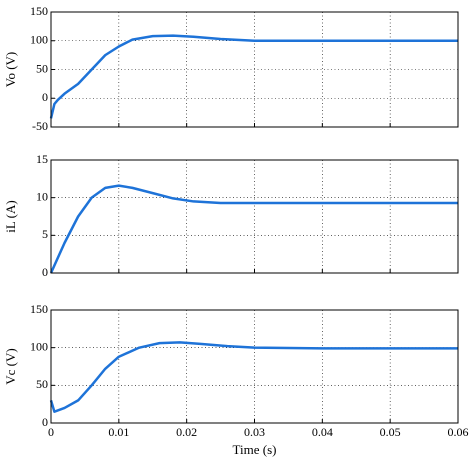  I want to click on y-tick-label: 15, so click(42, 159).